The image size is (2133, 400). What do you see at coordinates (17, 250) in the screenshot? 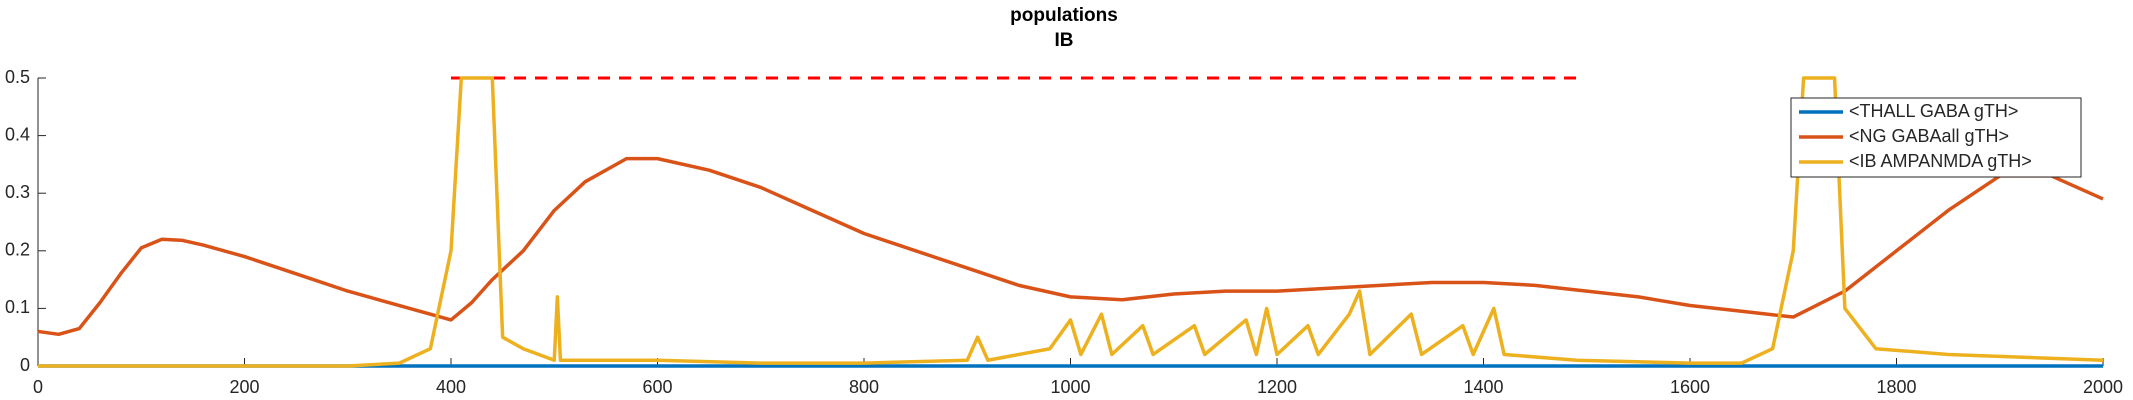
I see `y-tick-label: 0.2` at bounding box center [17, 250].